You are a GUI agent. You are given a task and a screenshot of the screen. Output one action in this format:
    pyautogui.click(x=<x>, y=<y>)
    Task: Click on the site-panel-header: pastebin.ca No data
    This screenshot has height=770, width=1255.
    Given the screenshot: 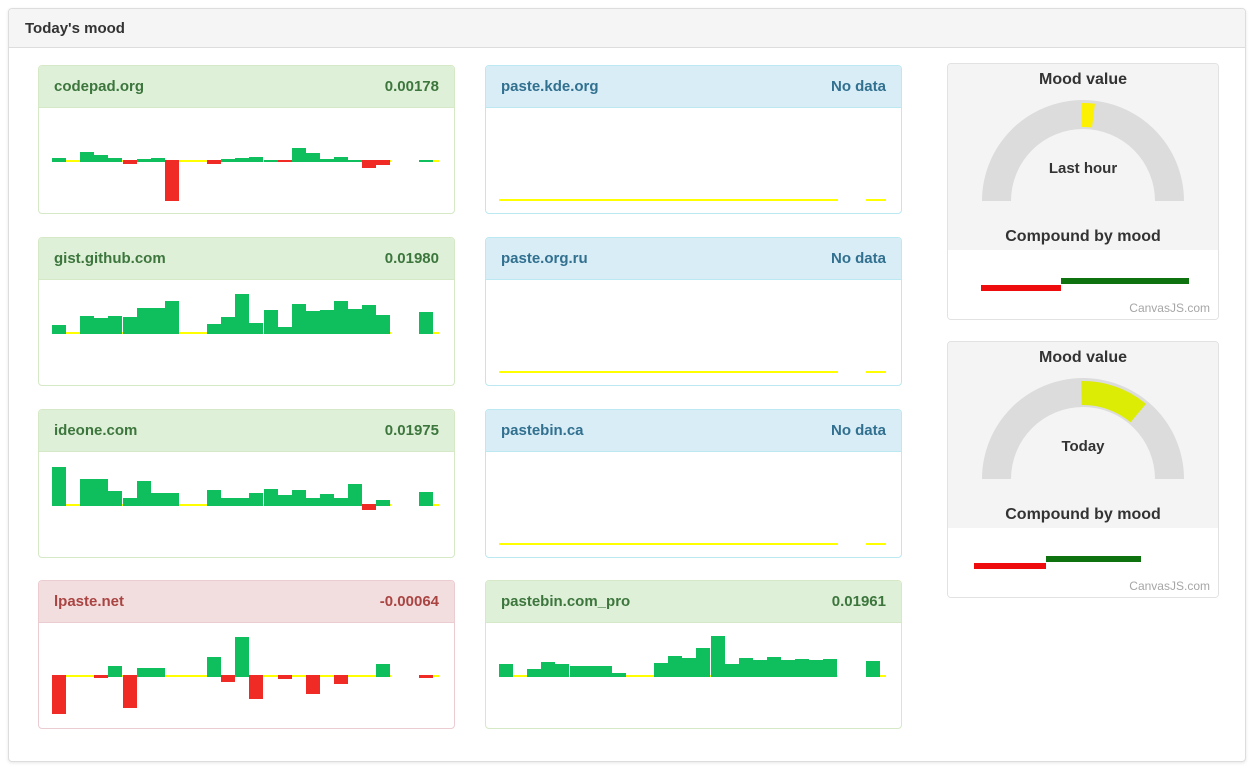 What is the action you would take?
    pyautogui.click(x=693, y=431)
    